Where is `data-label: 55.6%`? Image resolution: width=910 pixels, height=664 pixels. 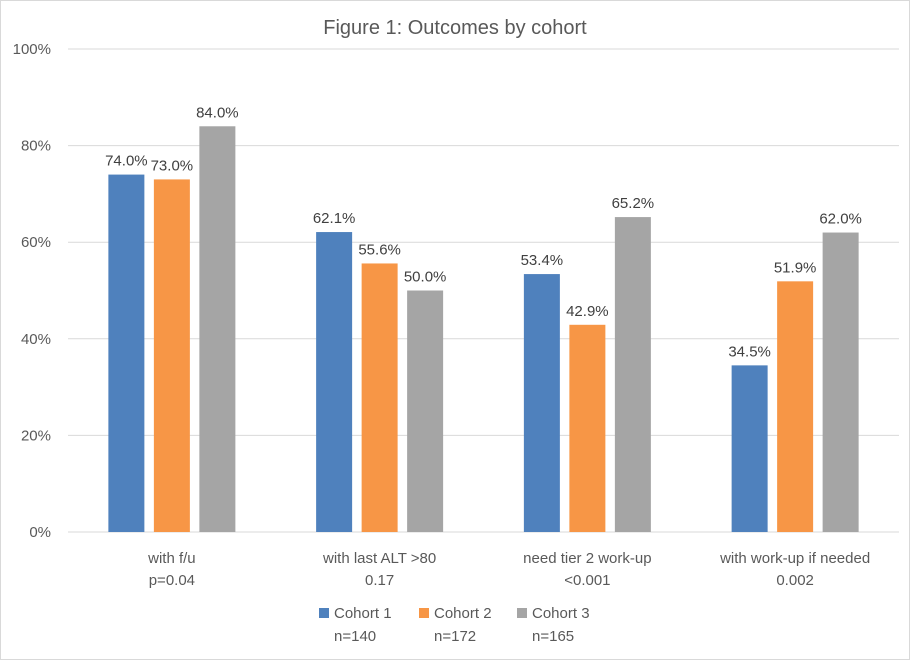
data-label: 55.6% is located at coordinates (379, 249).